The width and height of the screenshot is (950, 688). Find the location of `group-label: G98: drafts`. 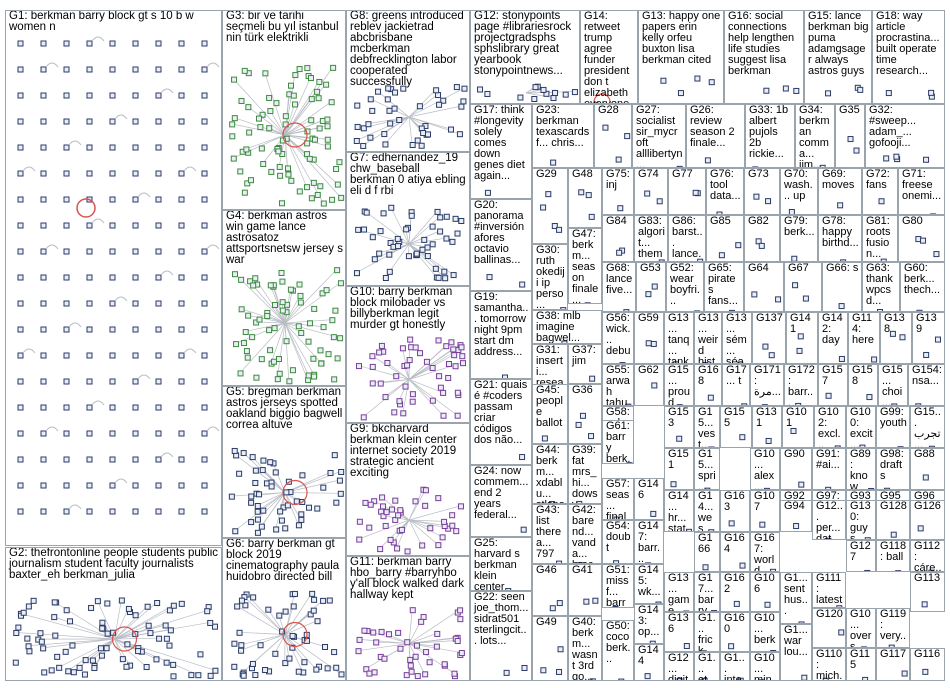

group-label: G98: drafts is located at coordinates (893, 465).